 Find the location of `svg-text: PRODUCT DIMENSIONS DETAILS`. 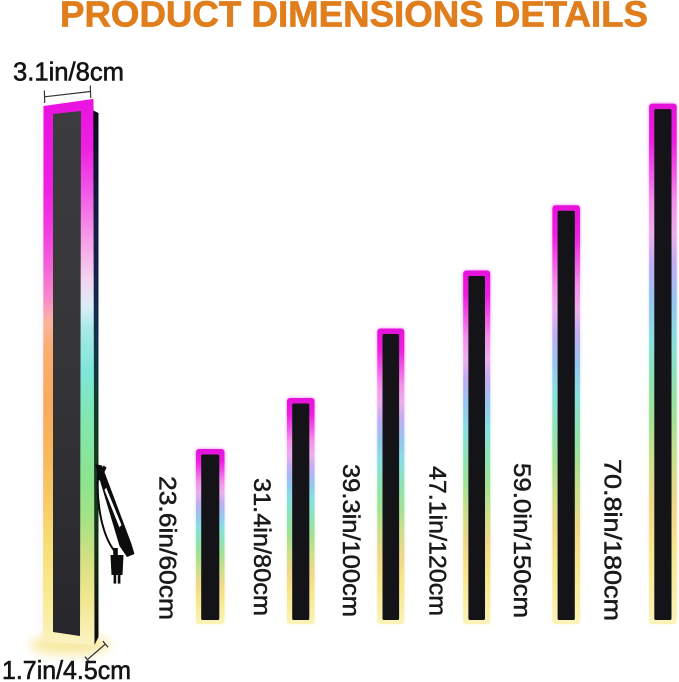

svg-text: PRODUCT DIMENSIONS DETAILS is located at coordinates (354, 17).